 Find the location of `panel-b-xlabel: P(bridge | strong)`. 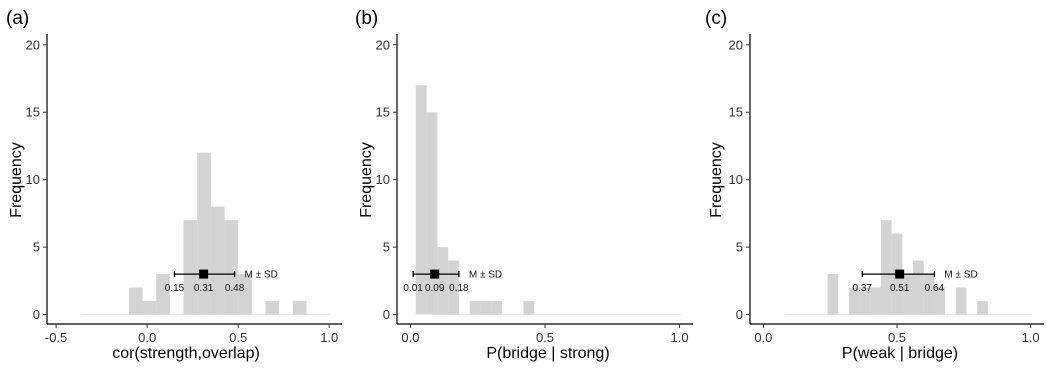

panel-b-xlabel: P(bridge | strong) is located at coordinates (547, 353).